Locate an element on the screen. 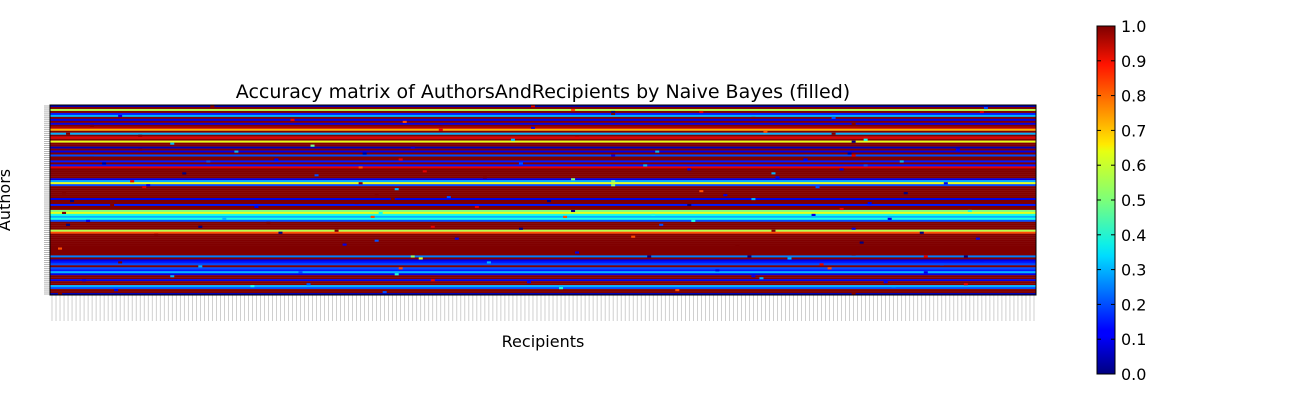 This screenshot has height=404, width=1300. colorbar-tick-label: 0.1 is located at coordinates (1133, 339).